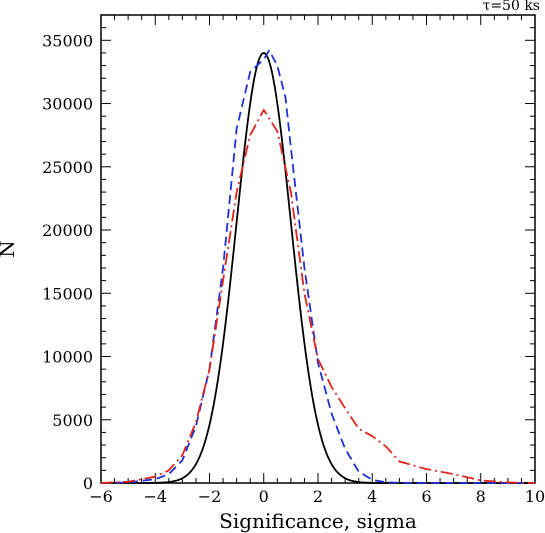 The width and height of the screenshot is (545, 533). What do you see at coordinates (318, 521) in the screenshot?
I see `x-axis-title: Significance, sigma` at bounding box center [318, 521].